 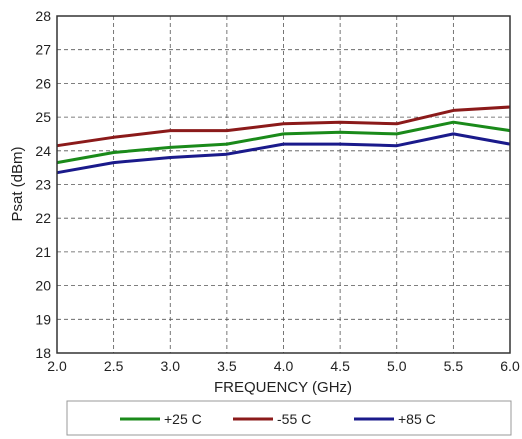 I want to click on legend: +25 C -55 C +85 C, so click(x=289, y=418).